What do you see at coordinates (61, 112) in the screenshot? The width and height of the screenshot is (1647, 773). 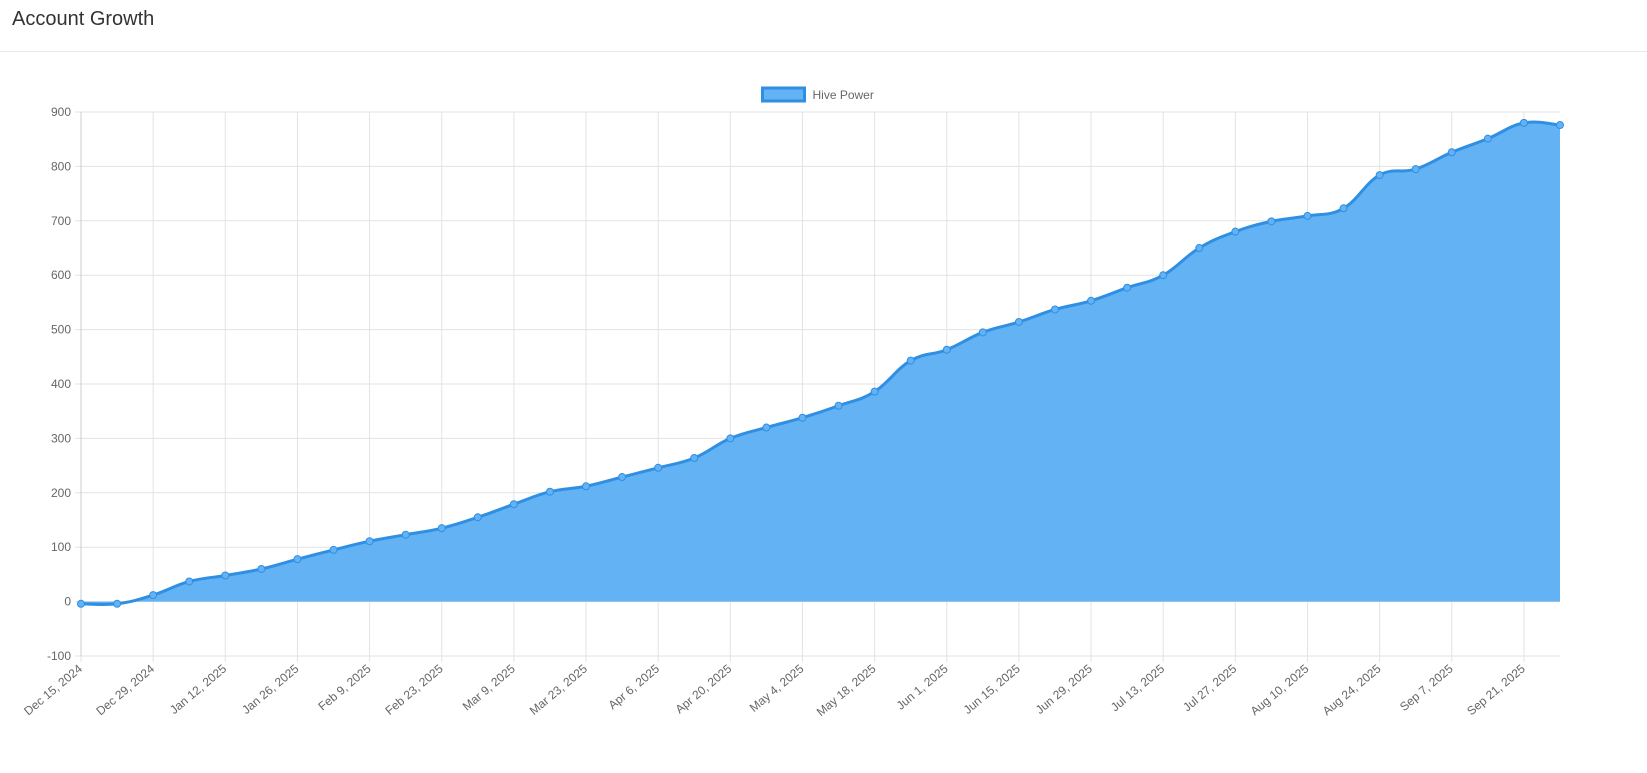 I see `y-tick-label: 900` at bounding box center [61, 112].